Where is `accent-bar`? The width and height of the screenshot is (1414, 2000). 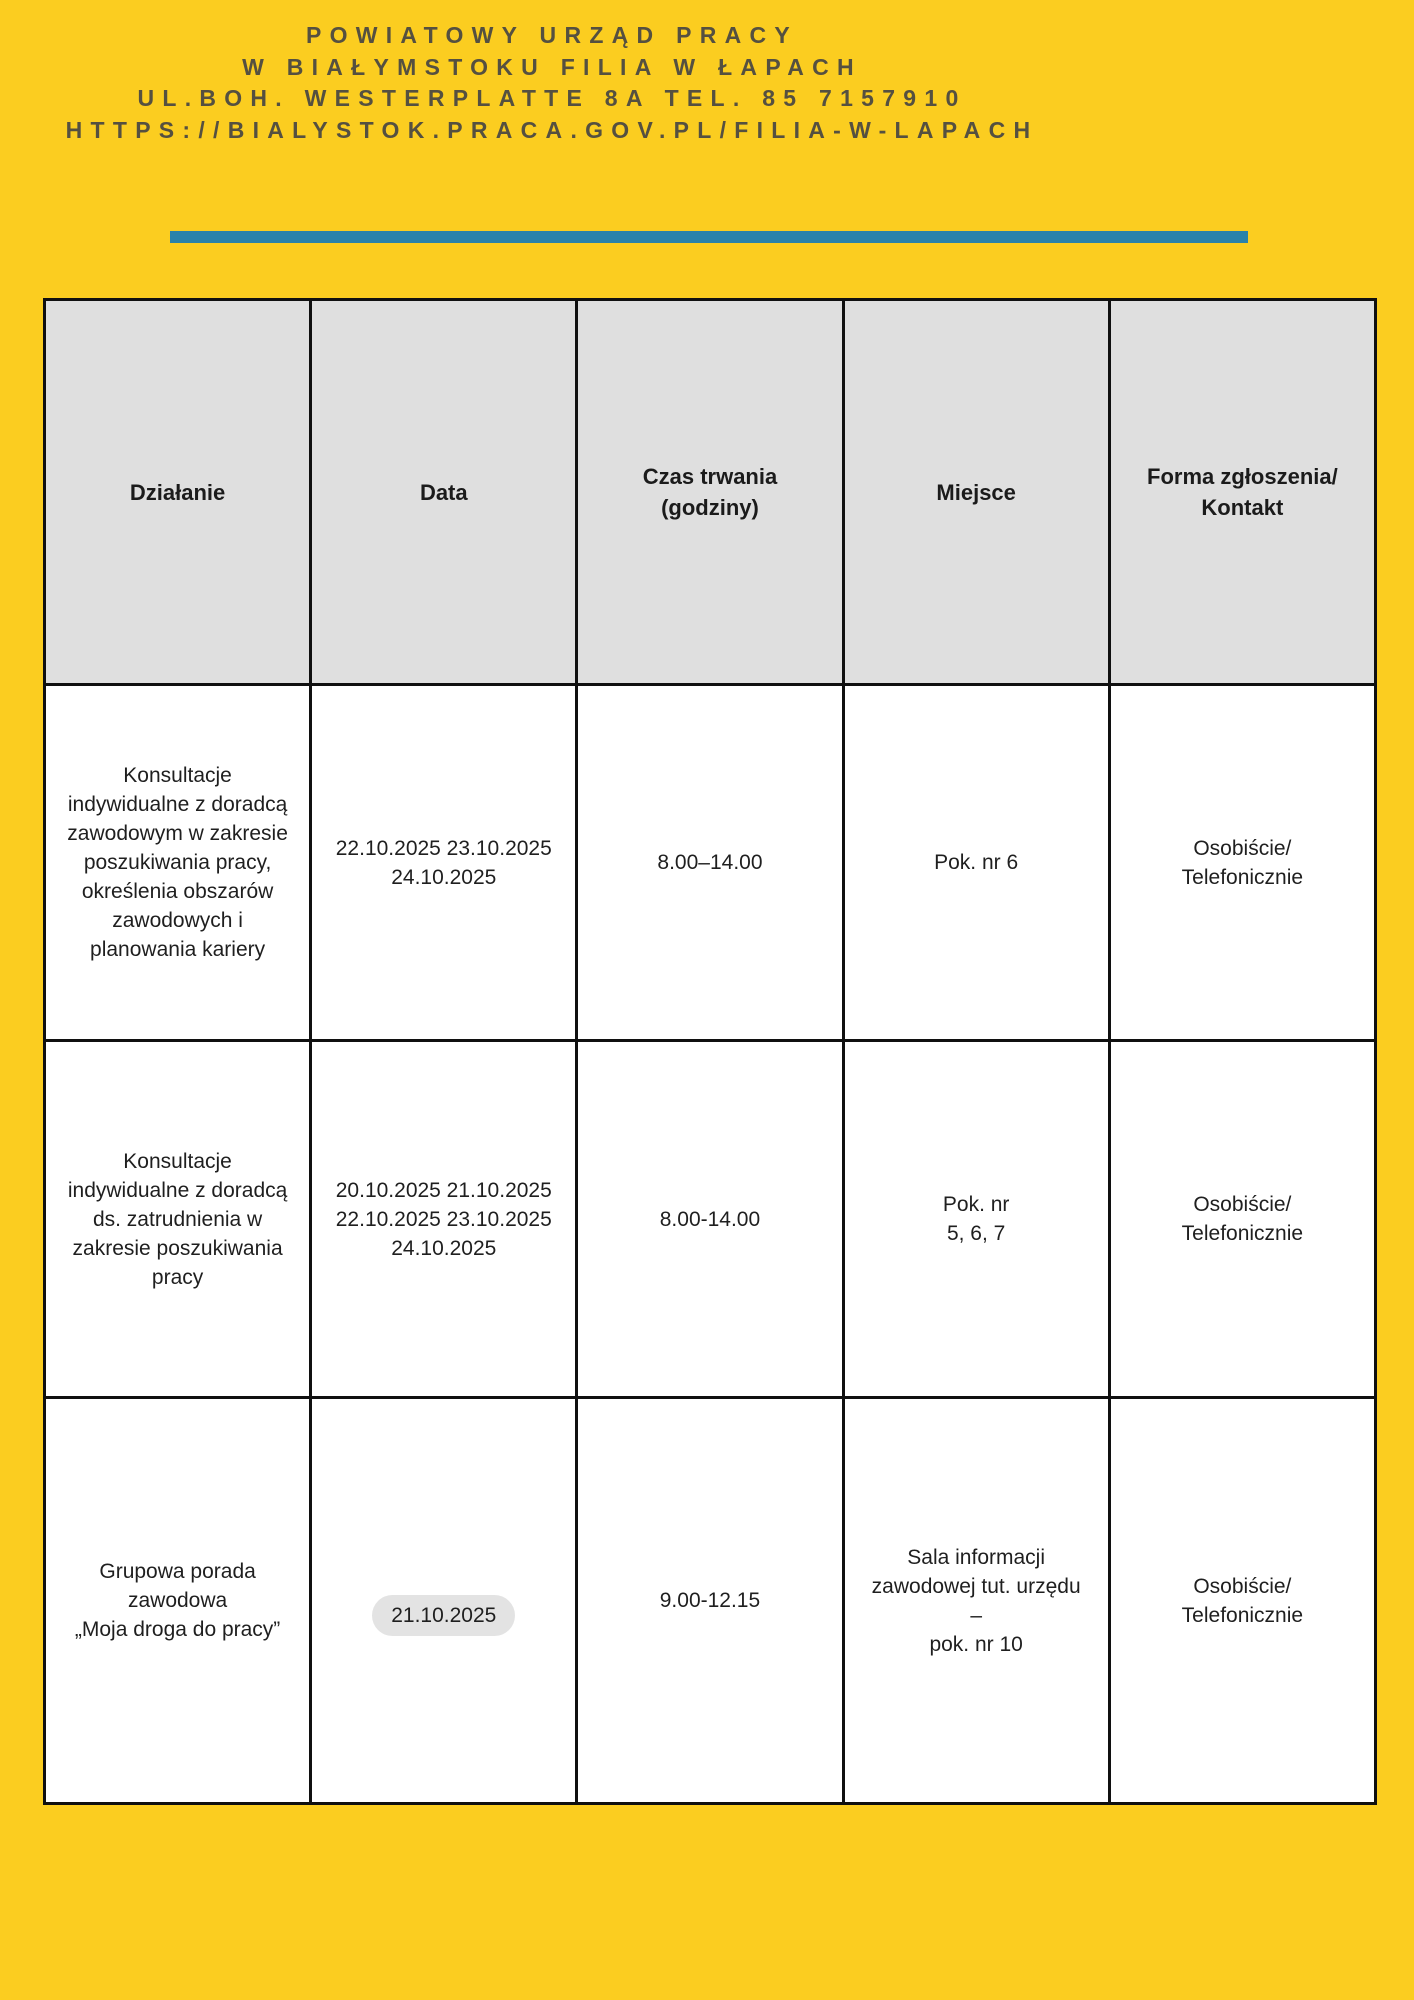
accent-bar is located at coordinates (709, 237).